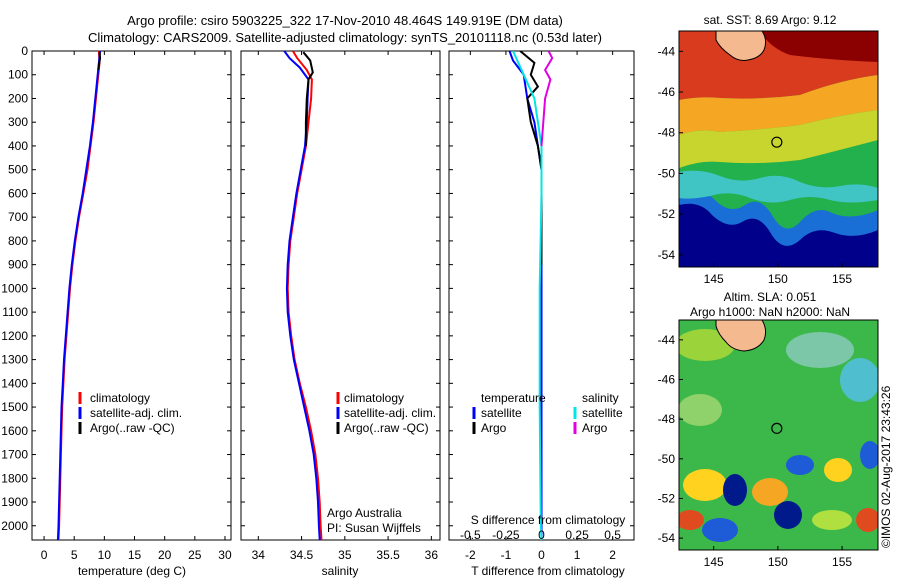 This screenshot has width=900, height=585. What do you see at coordinates (531, 158) in the screenshot?
I see `series-line-argo` at bounding box center [531, 158].